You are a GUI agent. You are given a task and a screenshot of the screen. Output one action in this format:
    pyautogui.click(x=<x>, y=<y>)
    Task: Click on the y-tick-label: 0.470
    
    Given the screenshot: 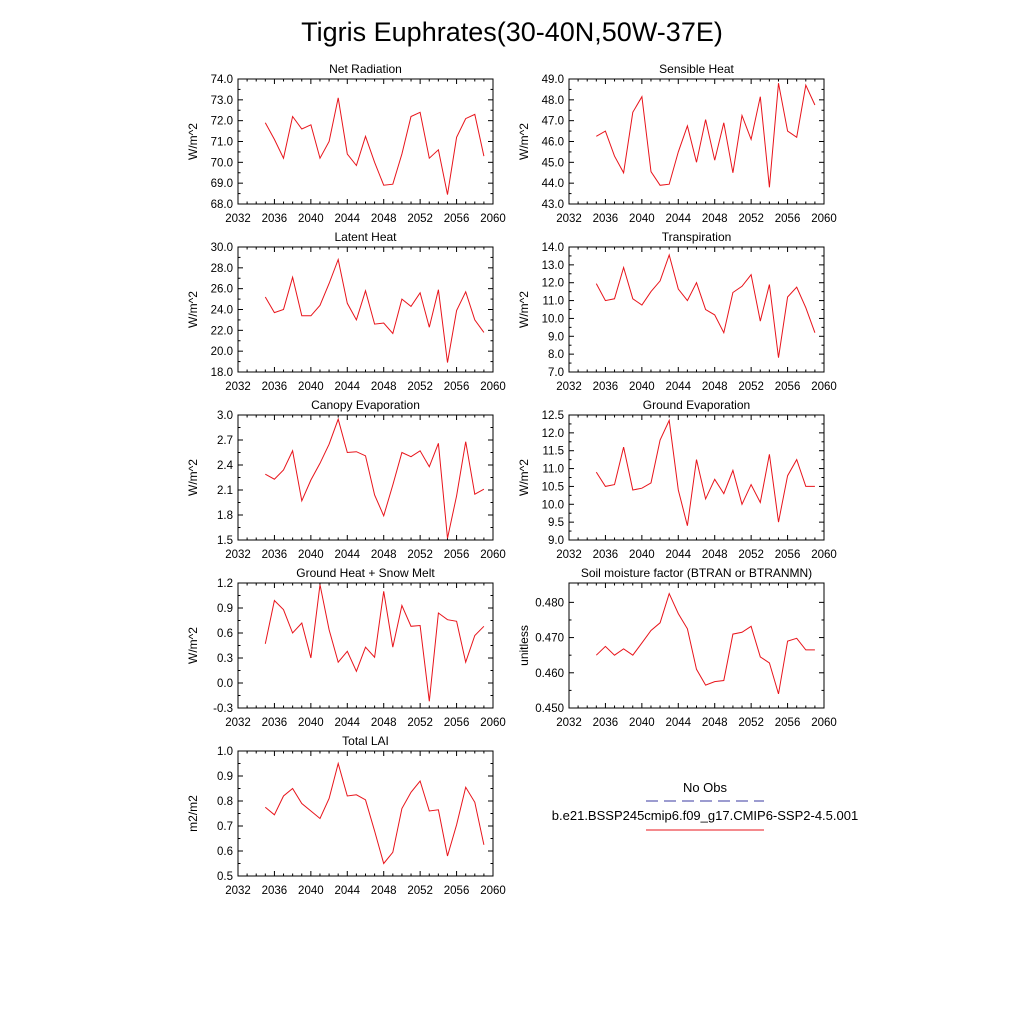 What is the action you would take?
    pyautogui.click(x=549, y=639)
    